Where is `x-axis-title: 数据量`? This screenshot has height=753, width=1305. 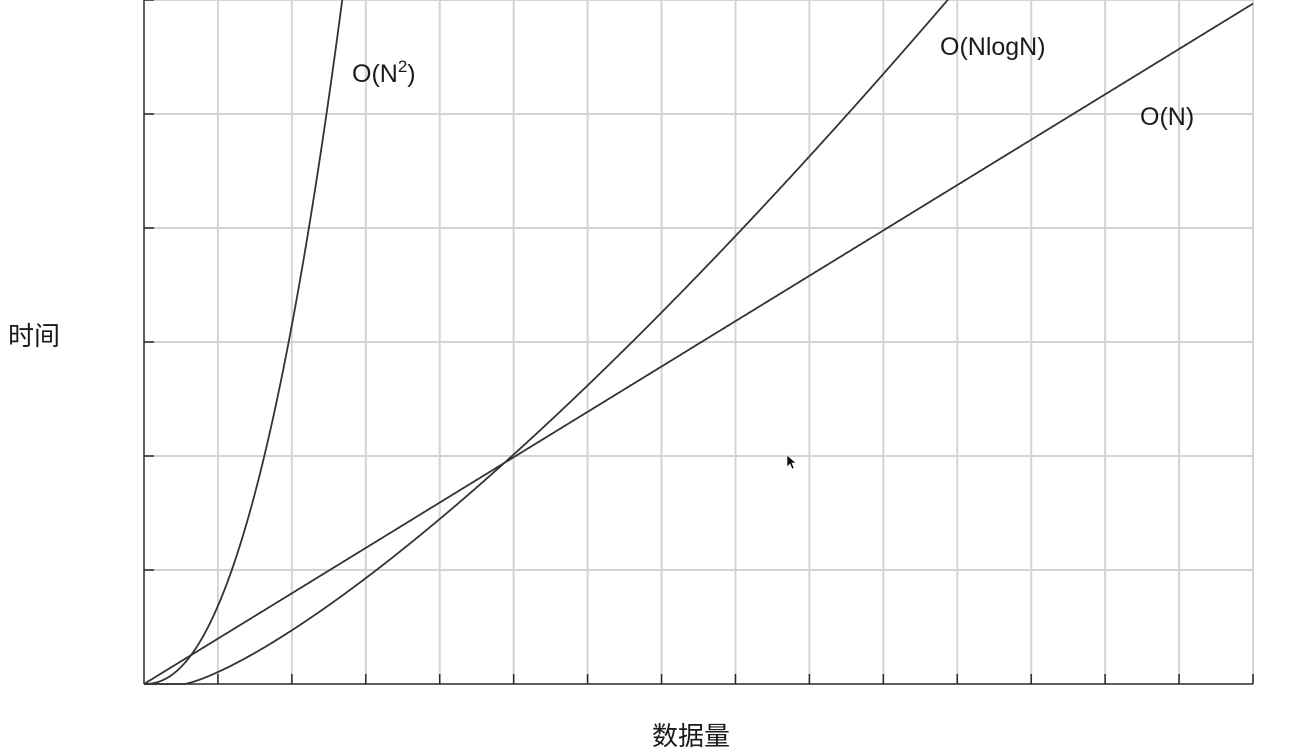
x-axis-title: 数据量 is located at coordinates (691, 737).